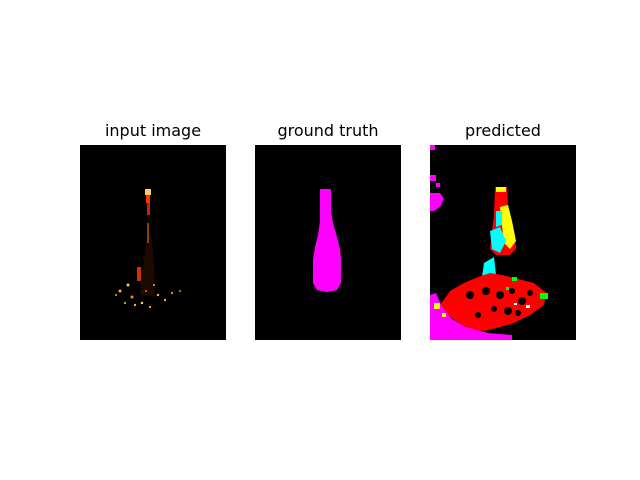 This screenshot has width=640, height=480. I want to click on ground-truth-graphic, so click(328, 242).